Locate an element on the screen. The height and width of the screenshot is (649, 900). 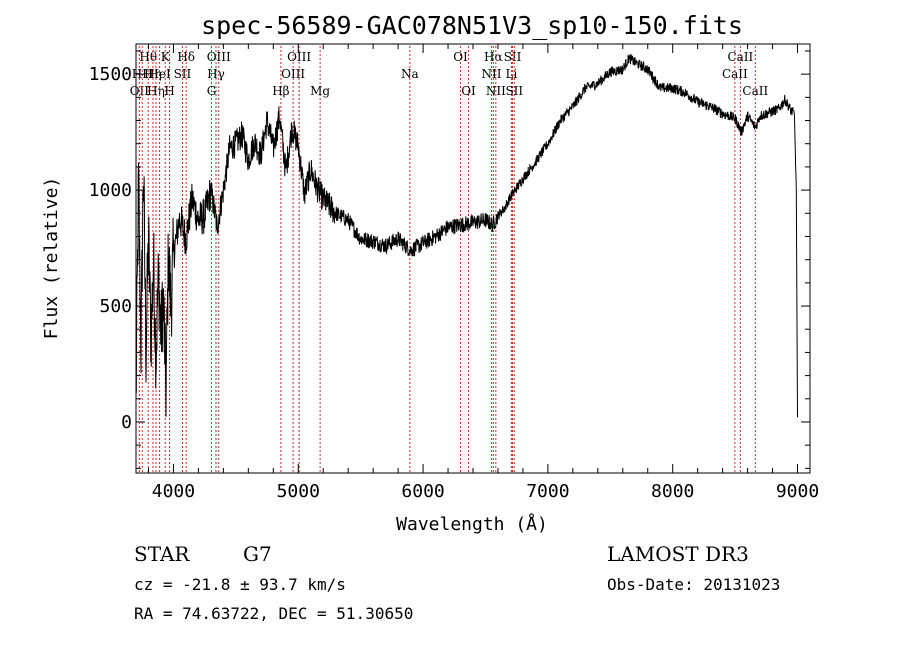
spectral-line-label: Hβ is located at coordinates (280, 91).